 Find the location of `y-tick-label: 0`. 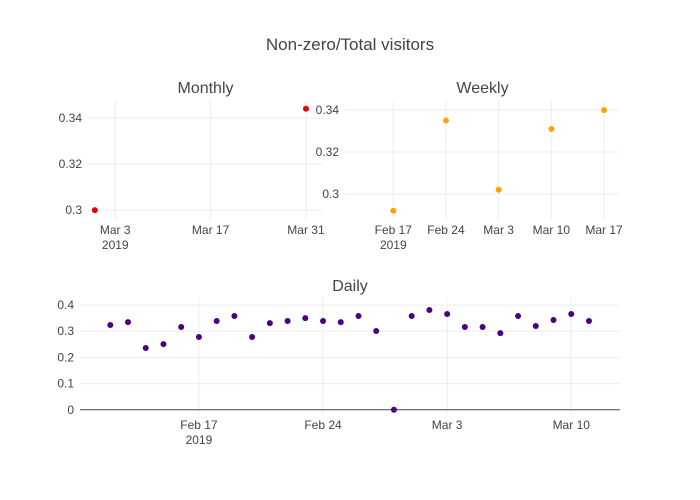

y-tick-label: 0 is located at coordinates (70, 410).